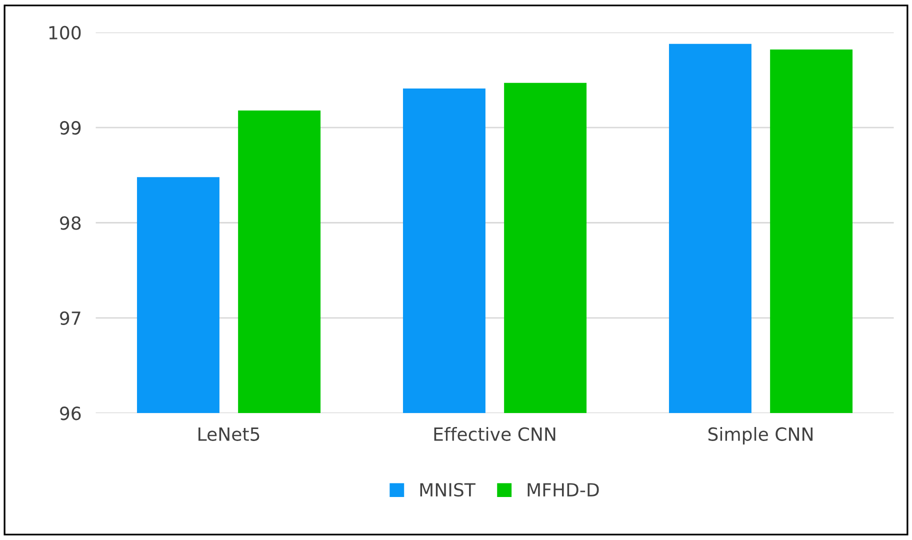  Describe the element at coordinates (229, 434) in the screenshot. I see `x-tick-label: LeNet5` at that location.